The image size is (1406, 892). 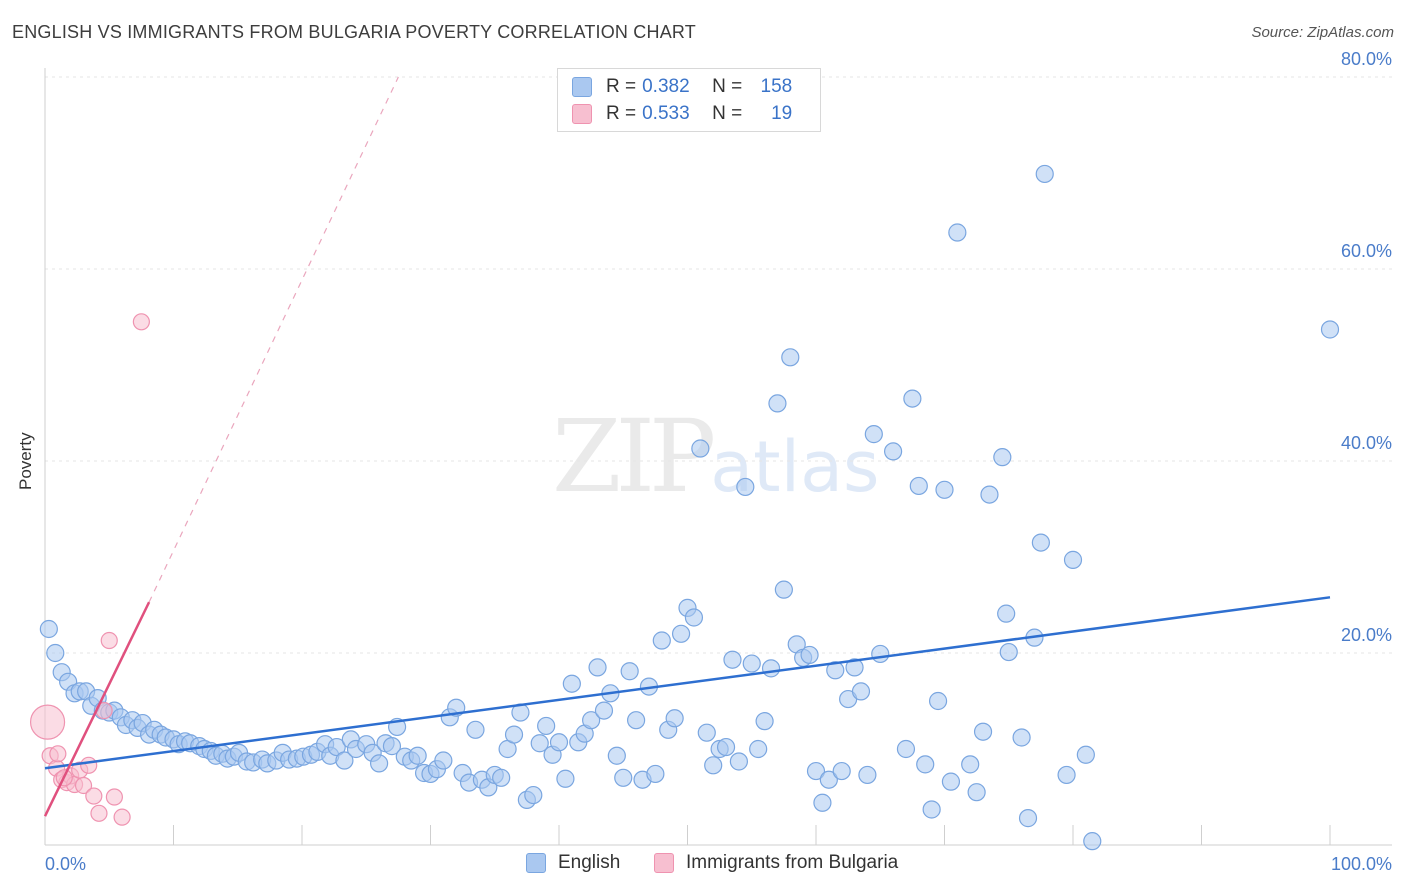 What do you see at coordinates (1366, 59) in the screenshot?
I see `y-tick-label-80: 80.0%` at bounding box center [1366, 59].